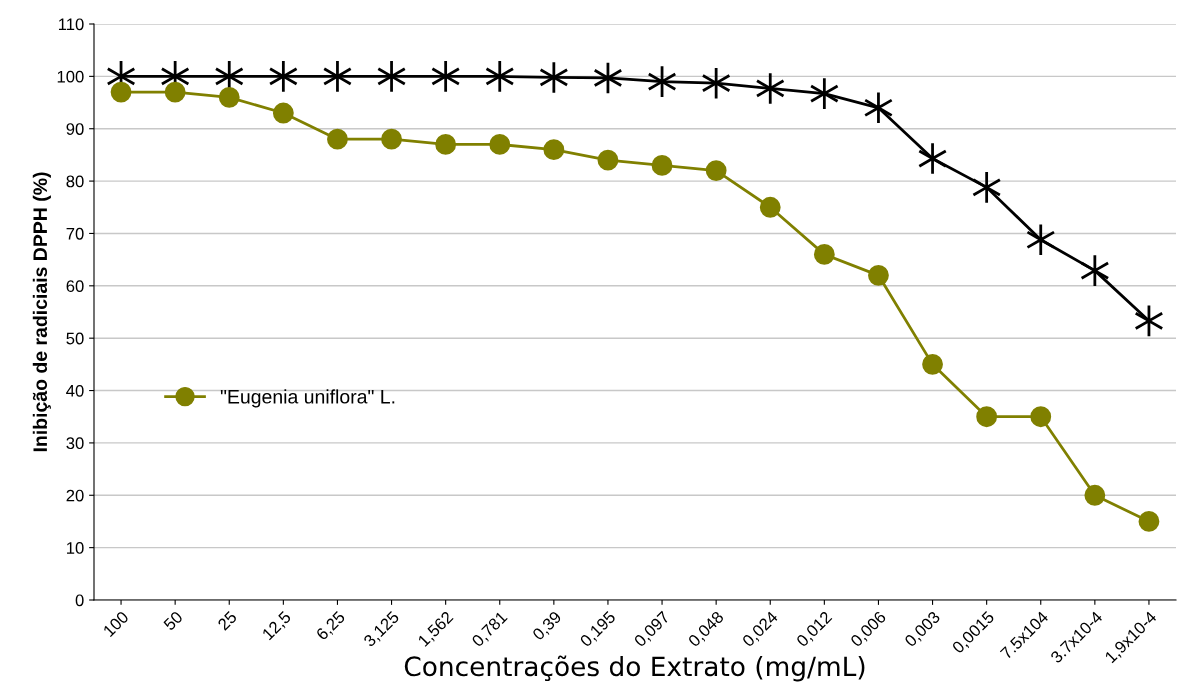 This screenshot has width=1184, height=688. Describe the element at coordinates (75, 548) in the screenshot. I see `y-tick-label: 10` at that location.